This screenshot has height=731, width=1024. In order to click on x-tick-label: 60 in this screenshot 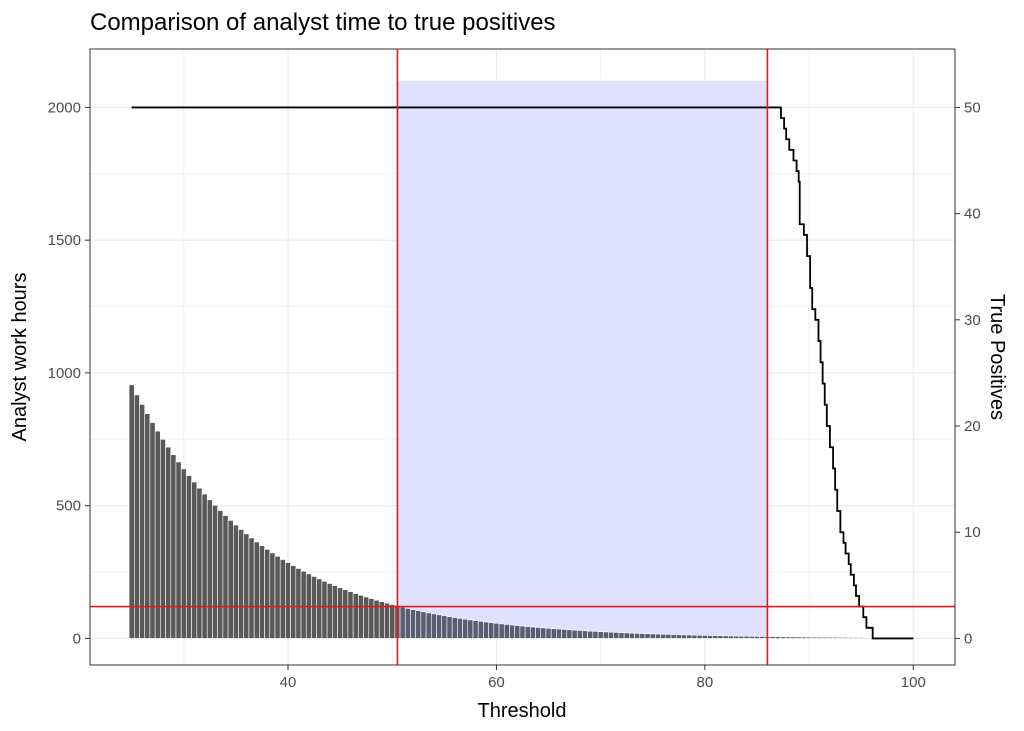, I will do `click(496, 682)`.